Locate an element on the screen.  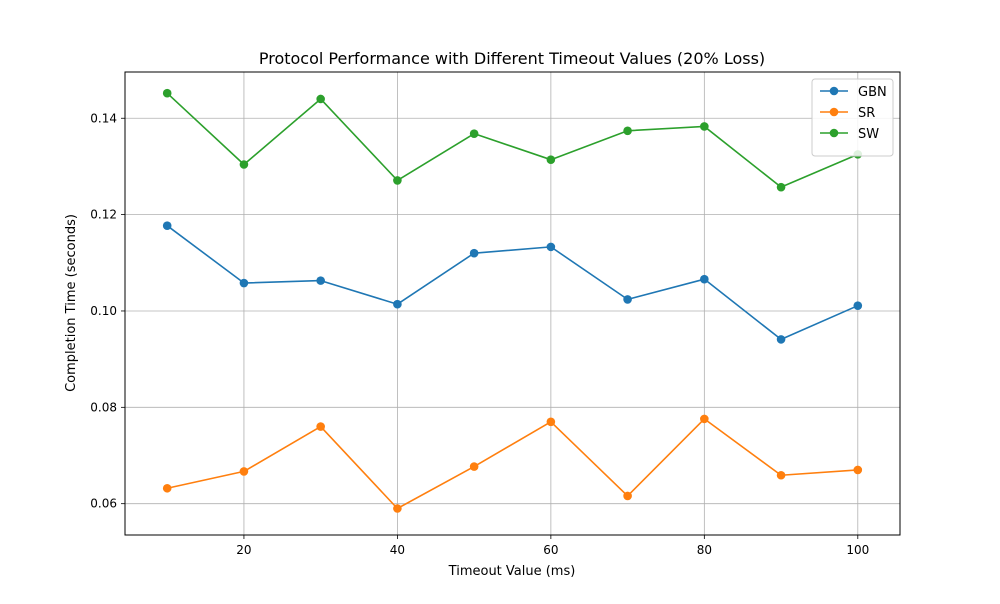
x-tick-label: 80 is located at coordinates (704, 550).